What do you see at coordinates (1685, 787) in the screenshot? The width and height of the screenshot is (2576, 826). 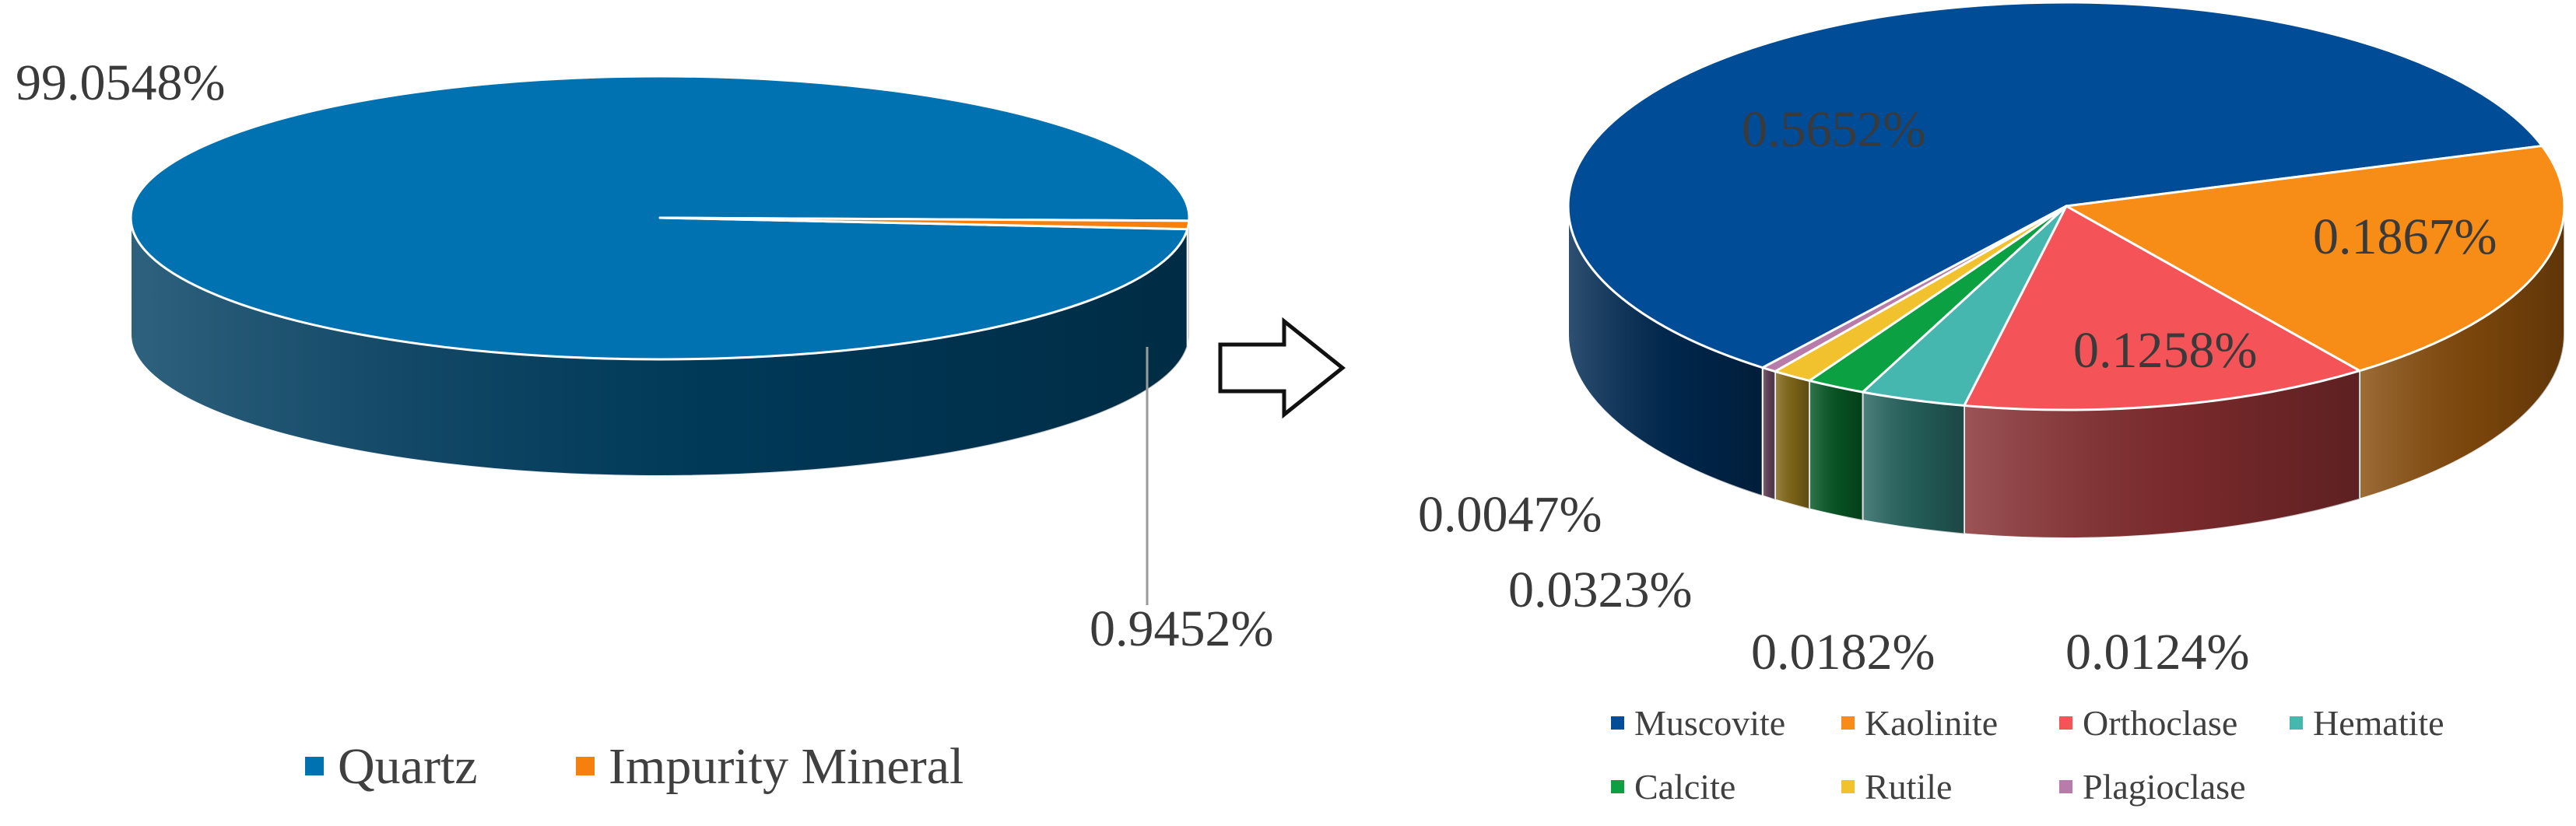 I see `legend-label-calcite: Calcite` at bounding box center [1685, 787].